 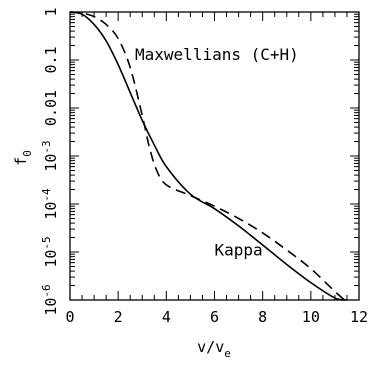 I want to click on curve-label: Kappa, so click(x=238, y=249).